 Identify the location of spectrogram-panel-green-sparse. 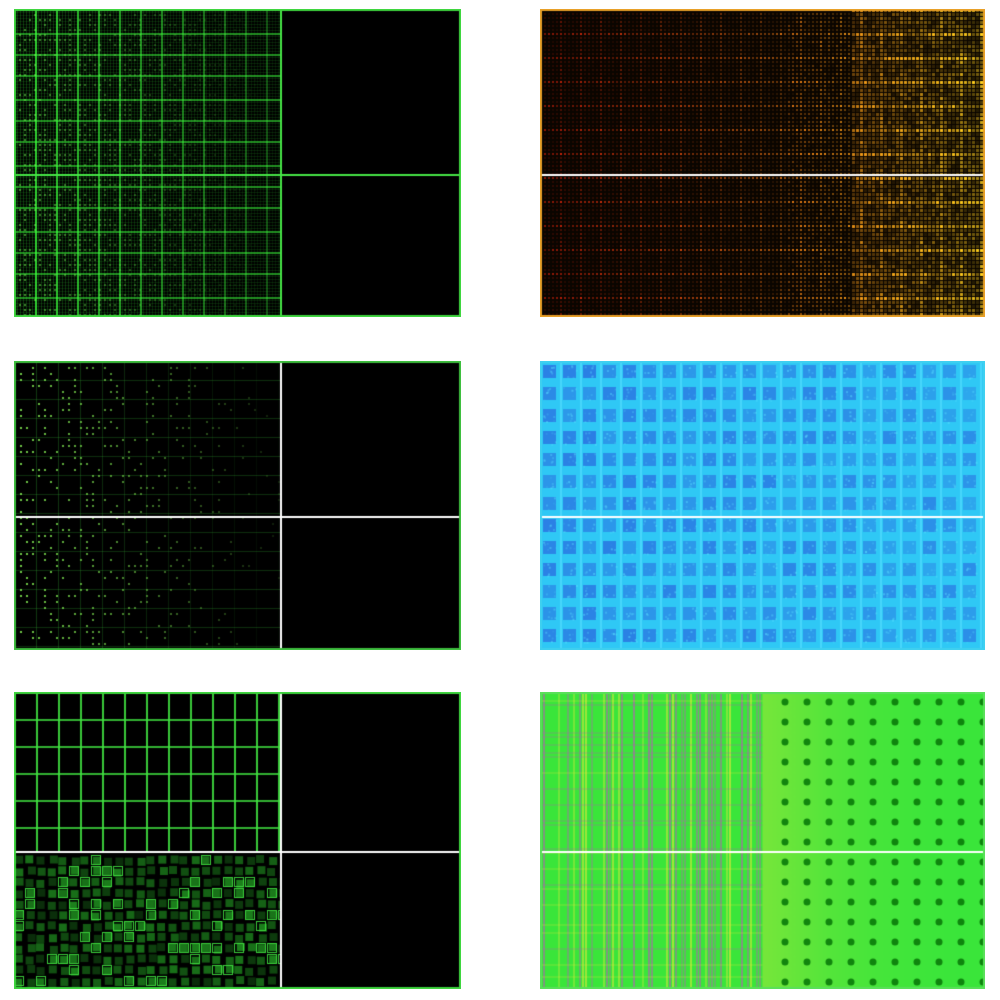
(237, 505).